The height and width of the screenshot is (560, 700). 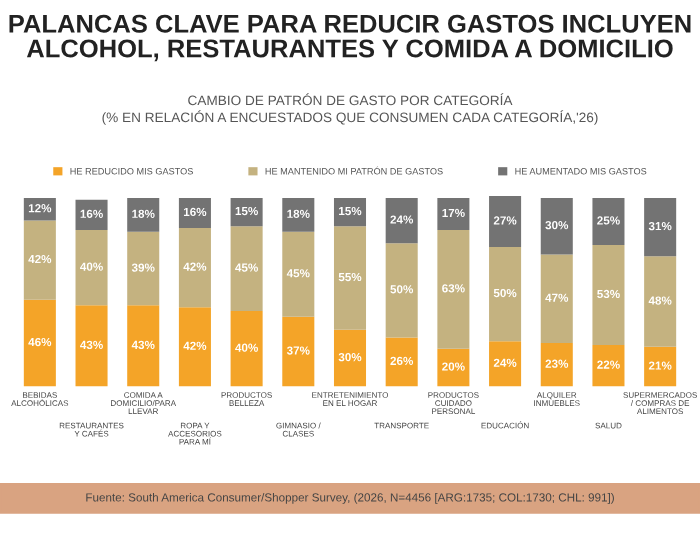 What do you see at coordinates (350, 38) in the screenshot?
I see `chart-title: PALANCAS CLAVE PARA REDUCIR GASTOS INCLUYEN ALCOHOL, RESTAURANTES Y COMIDA A DOMICILIO` at bounding box center [350, 38].